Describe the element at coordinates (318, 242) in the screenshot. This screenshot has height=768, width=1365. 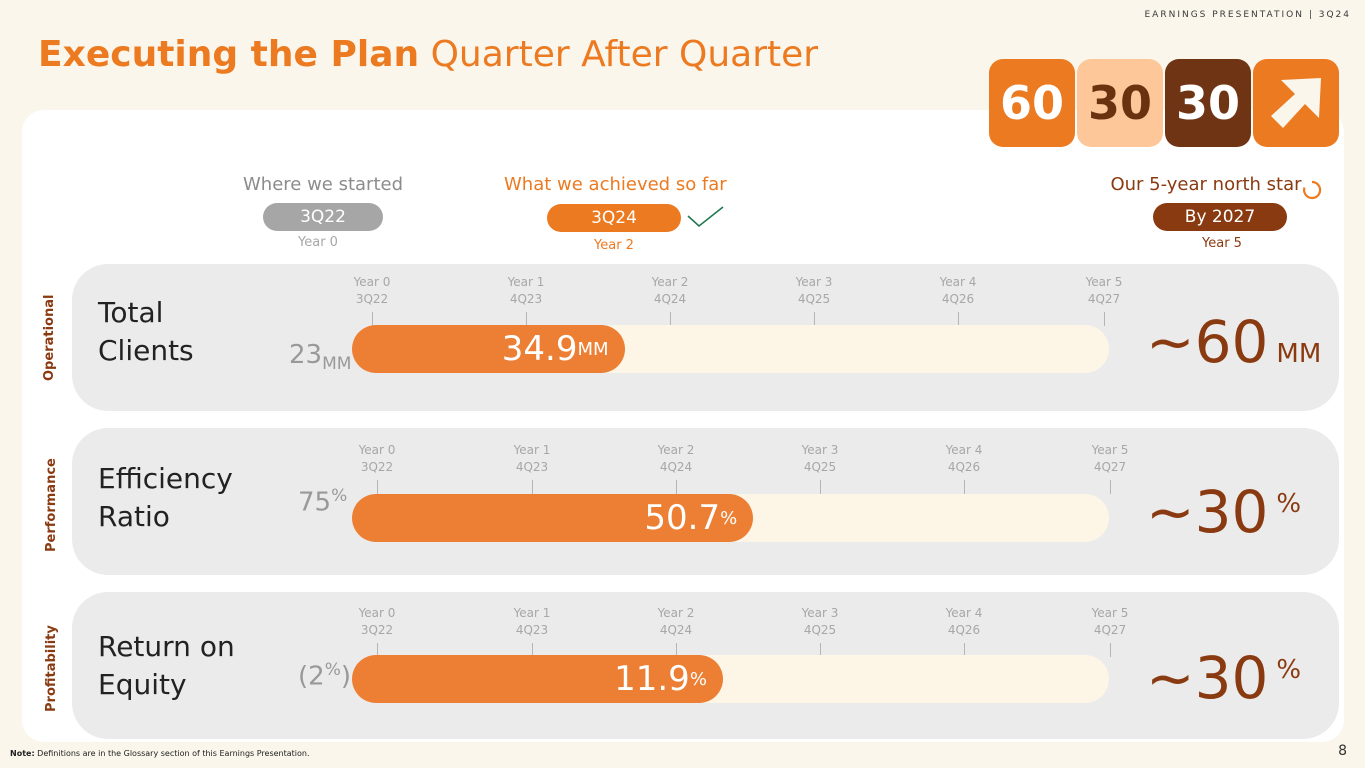
I see `start-phase-year: Year 0` at that location.